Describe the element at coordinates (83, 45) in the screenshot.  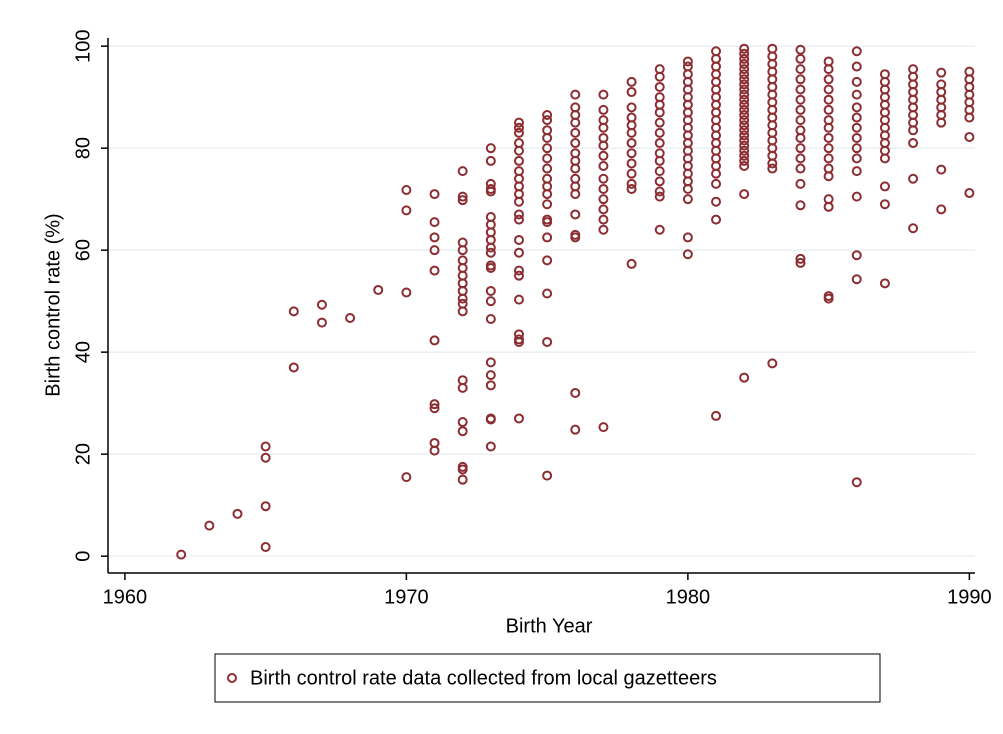
I see `y-tick-label: 100` at that location.